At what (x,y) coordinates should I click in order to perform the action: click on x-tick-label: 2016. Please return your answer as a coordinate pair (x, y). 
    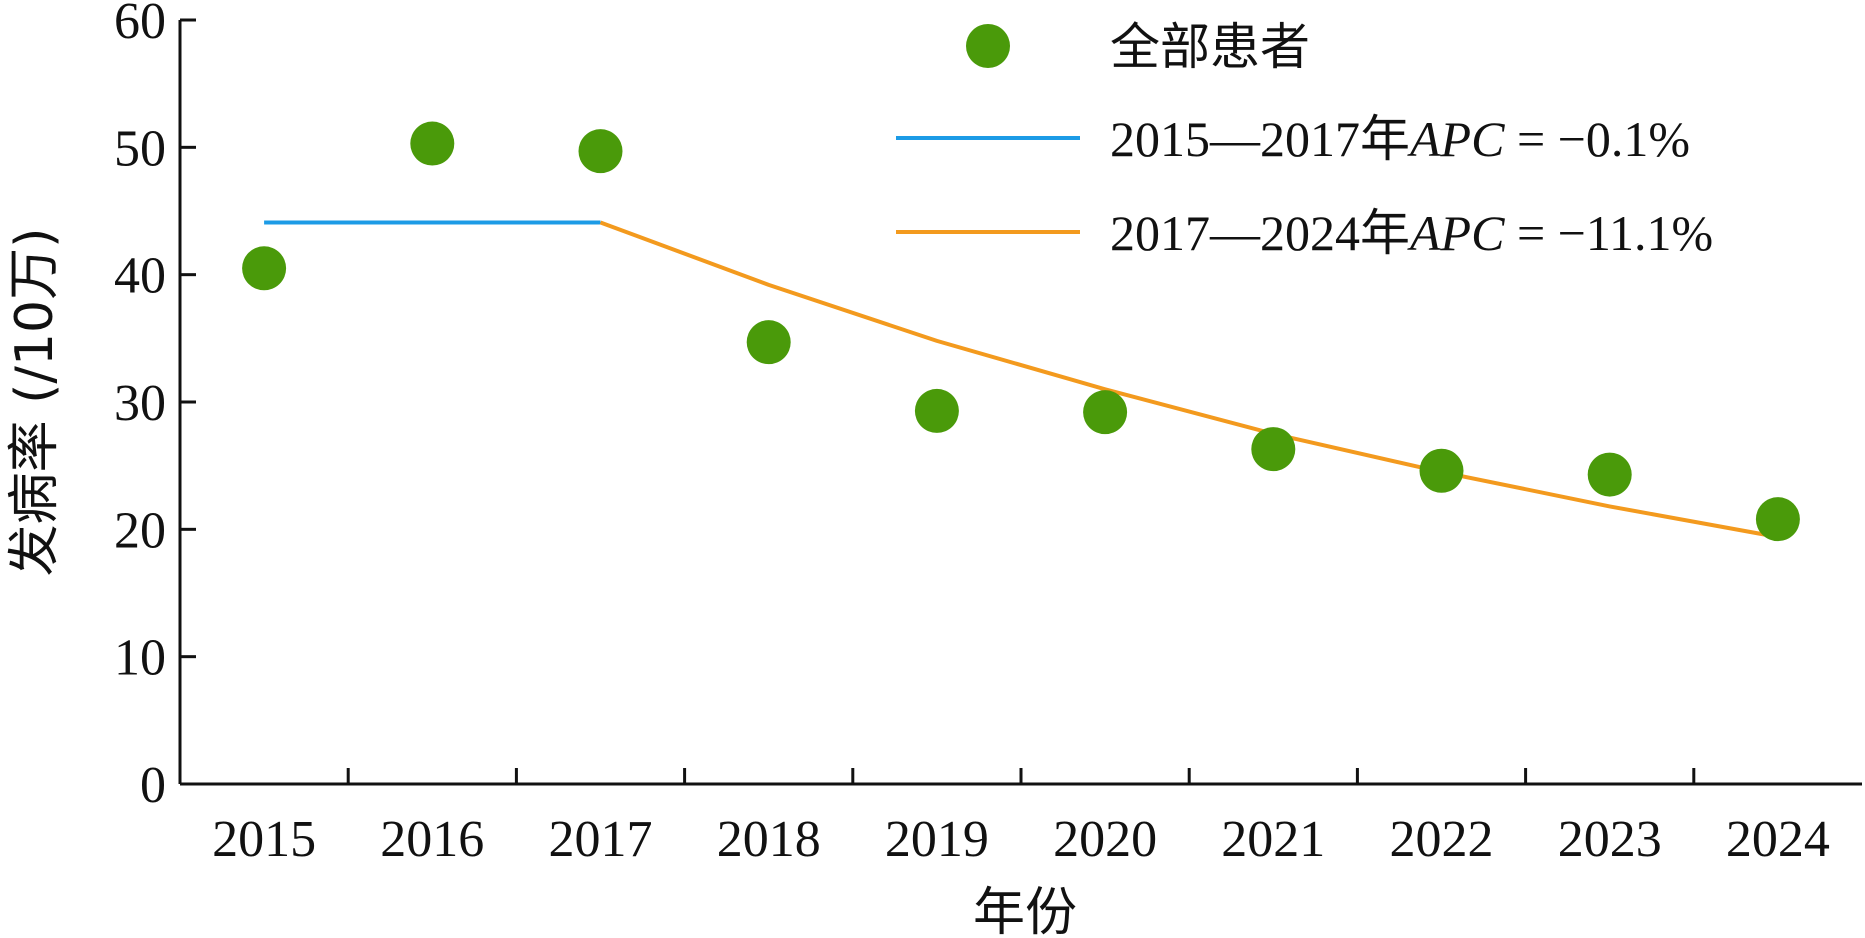
    Looking at the image, I should click on (432, 839).